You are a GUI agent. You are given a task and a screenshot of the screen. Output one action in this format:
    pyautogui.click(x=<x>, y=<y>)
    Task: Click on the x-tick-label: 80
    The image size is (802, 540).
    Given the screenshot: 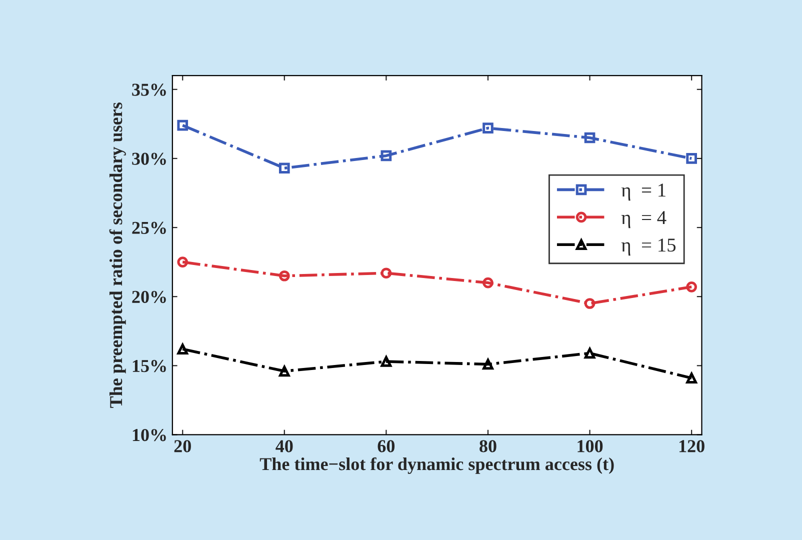 What is the action you would take?
    pyautogui.click(x=488, y=446)
    